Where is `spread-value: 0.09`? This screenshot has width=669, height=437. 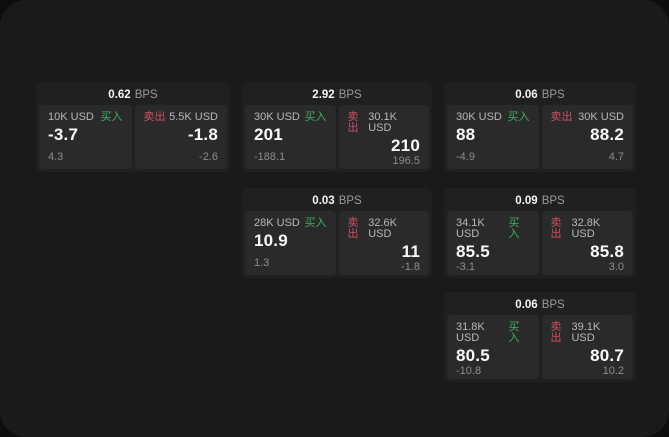 spread-value: 0.09 is located at coordinates (526, 201).